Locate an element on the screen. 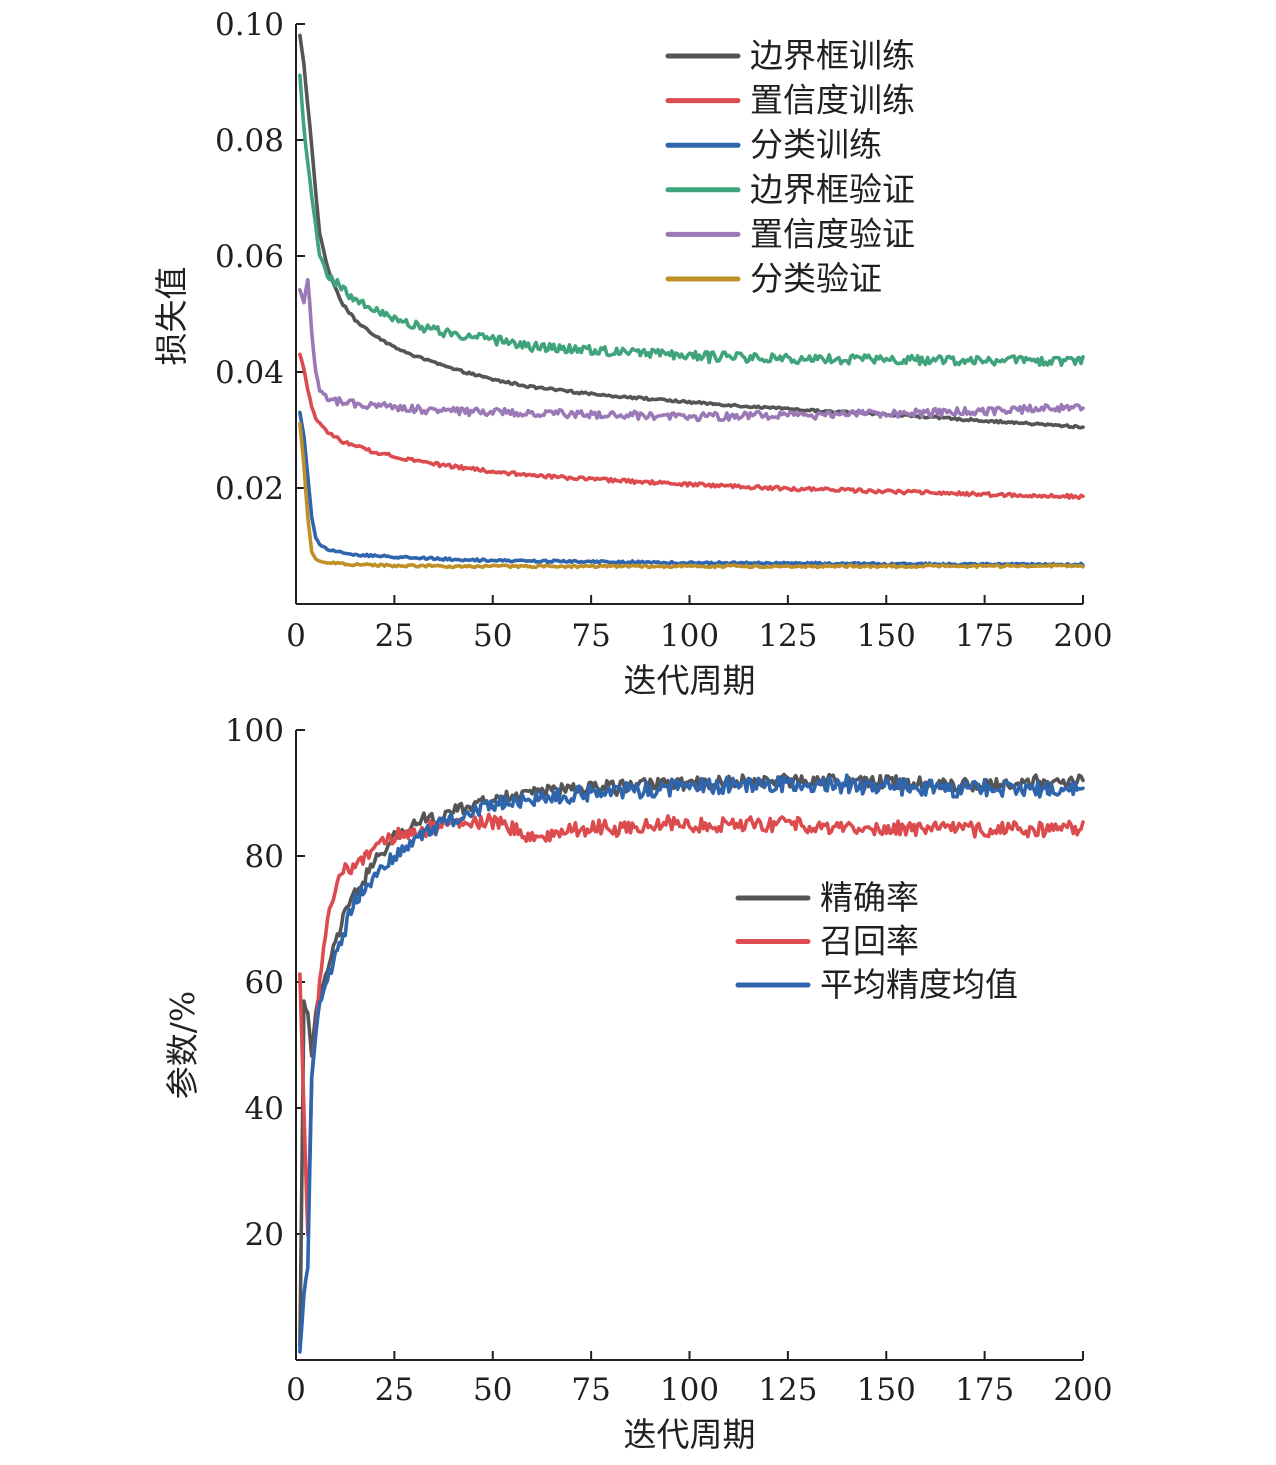 This screenshot has height=1465, width=1276. legend-label-5: 分类验证 is located at coordinates (816, 278).